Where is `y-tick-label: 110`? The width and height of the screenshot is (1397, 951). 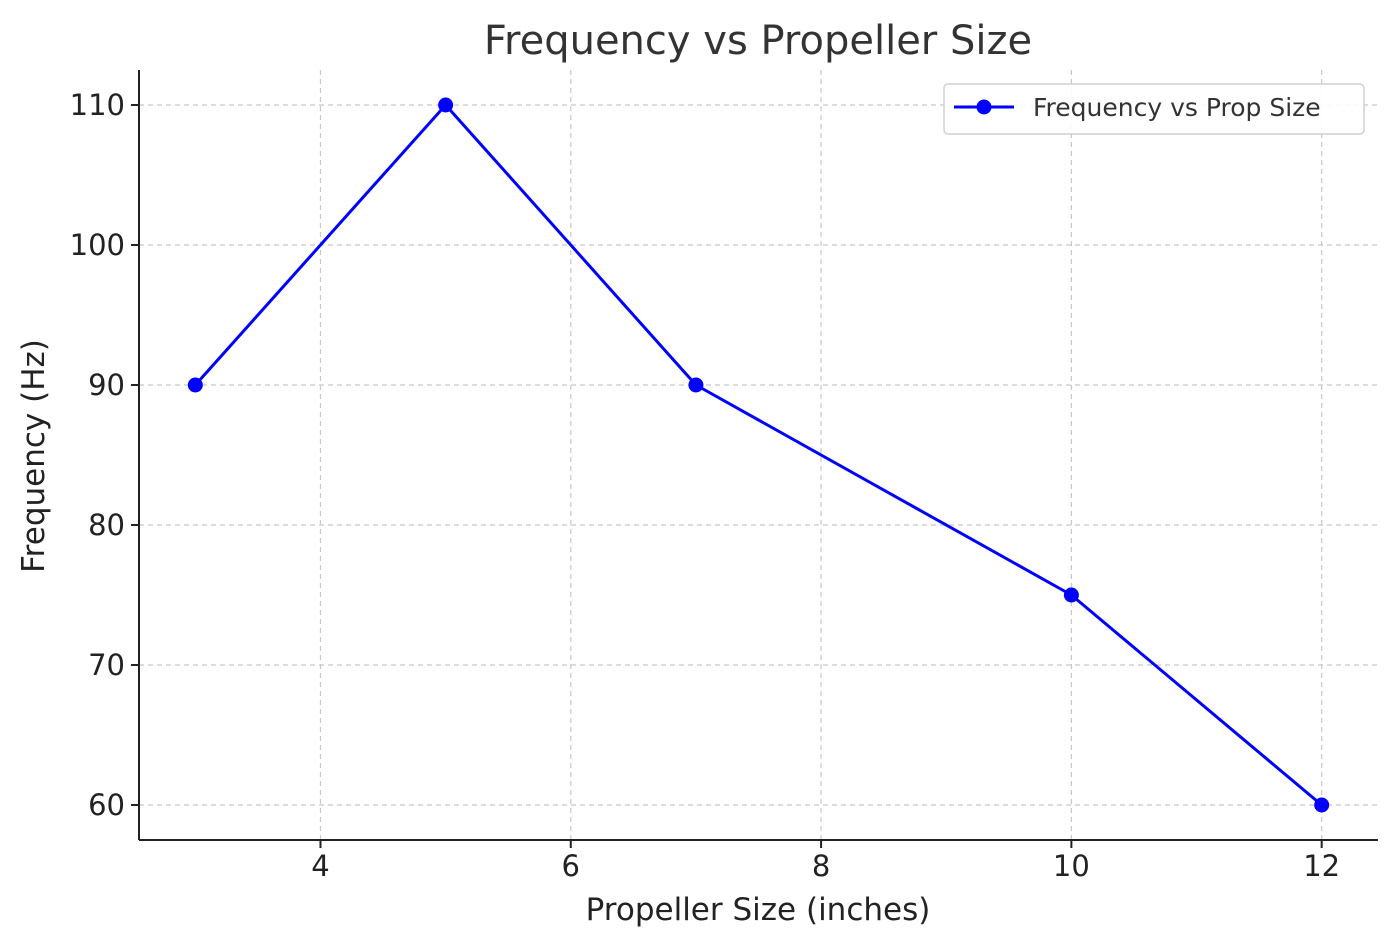
y-tick-label: 110 is located at coordinates (97, 105).